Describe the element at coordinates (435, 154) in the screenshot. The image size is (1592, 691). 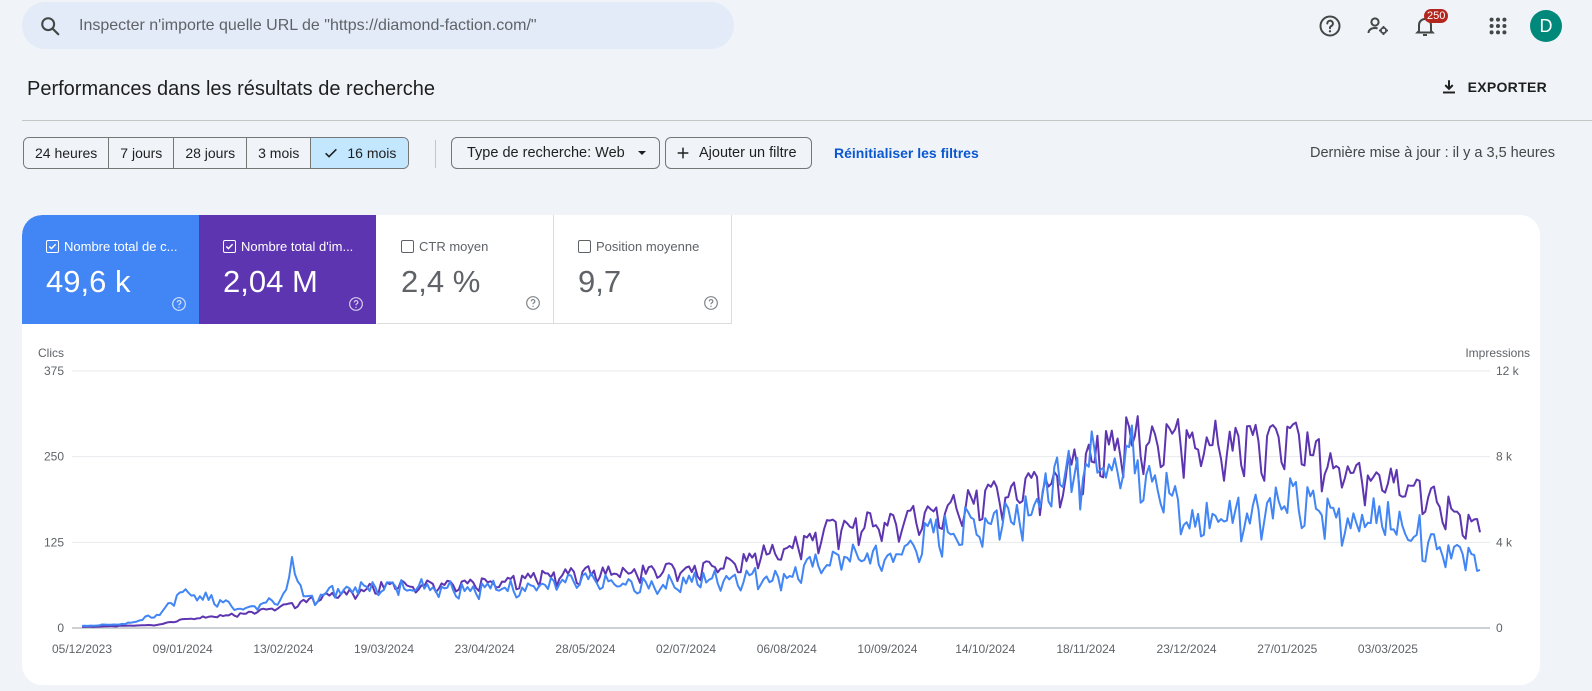
I see `filter-separator` at that location.